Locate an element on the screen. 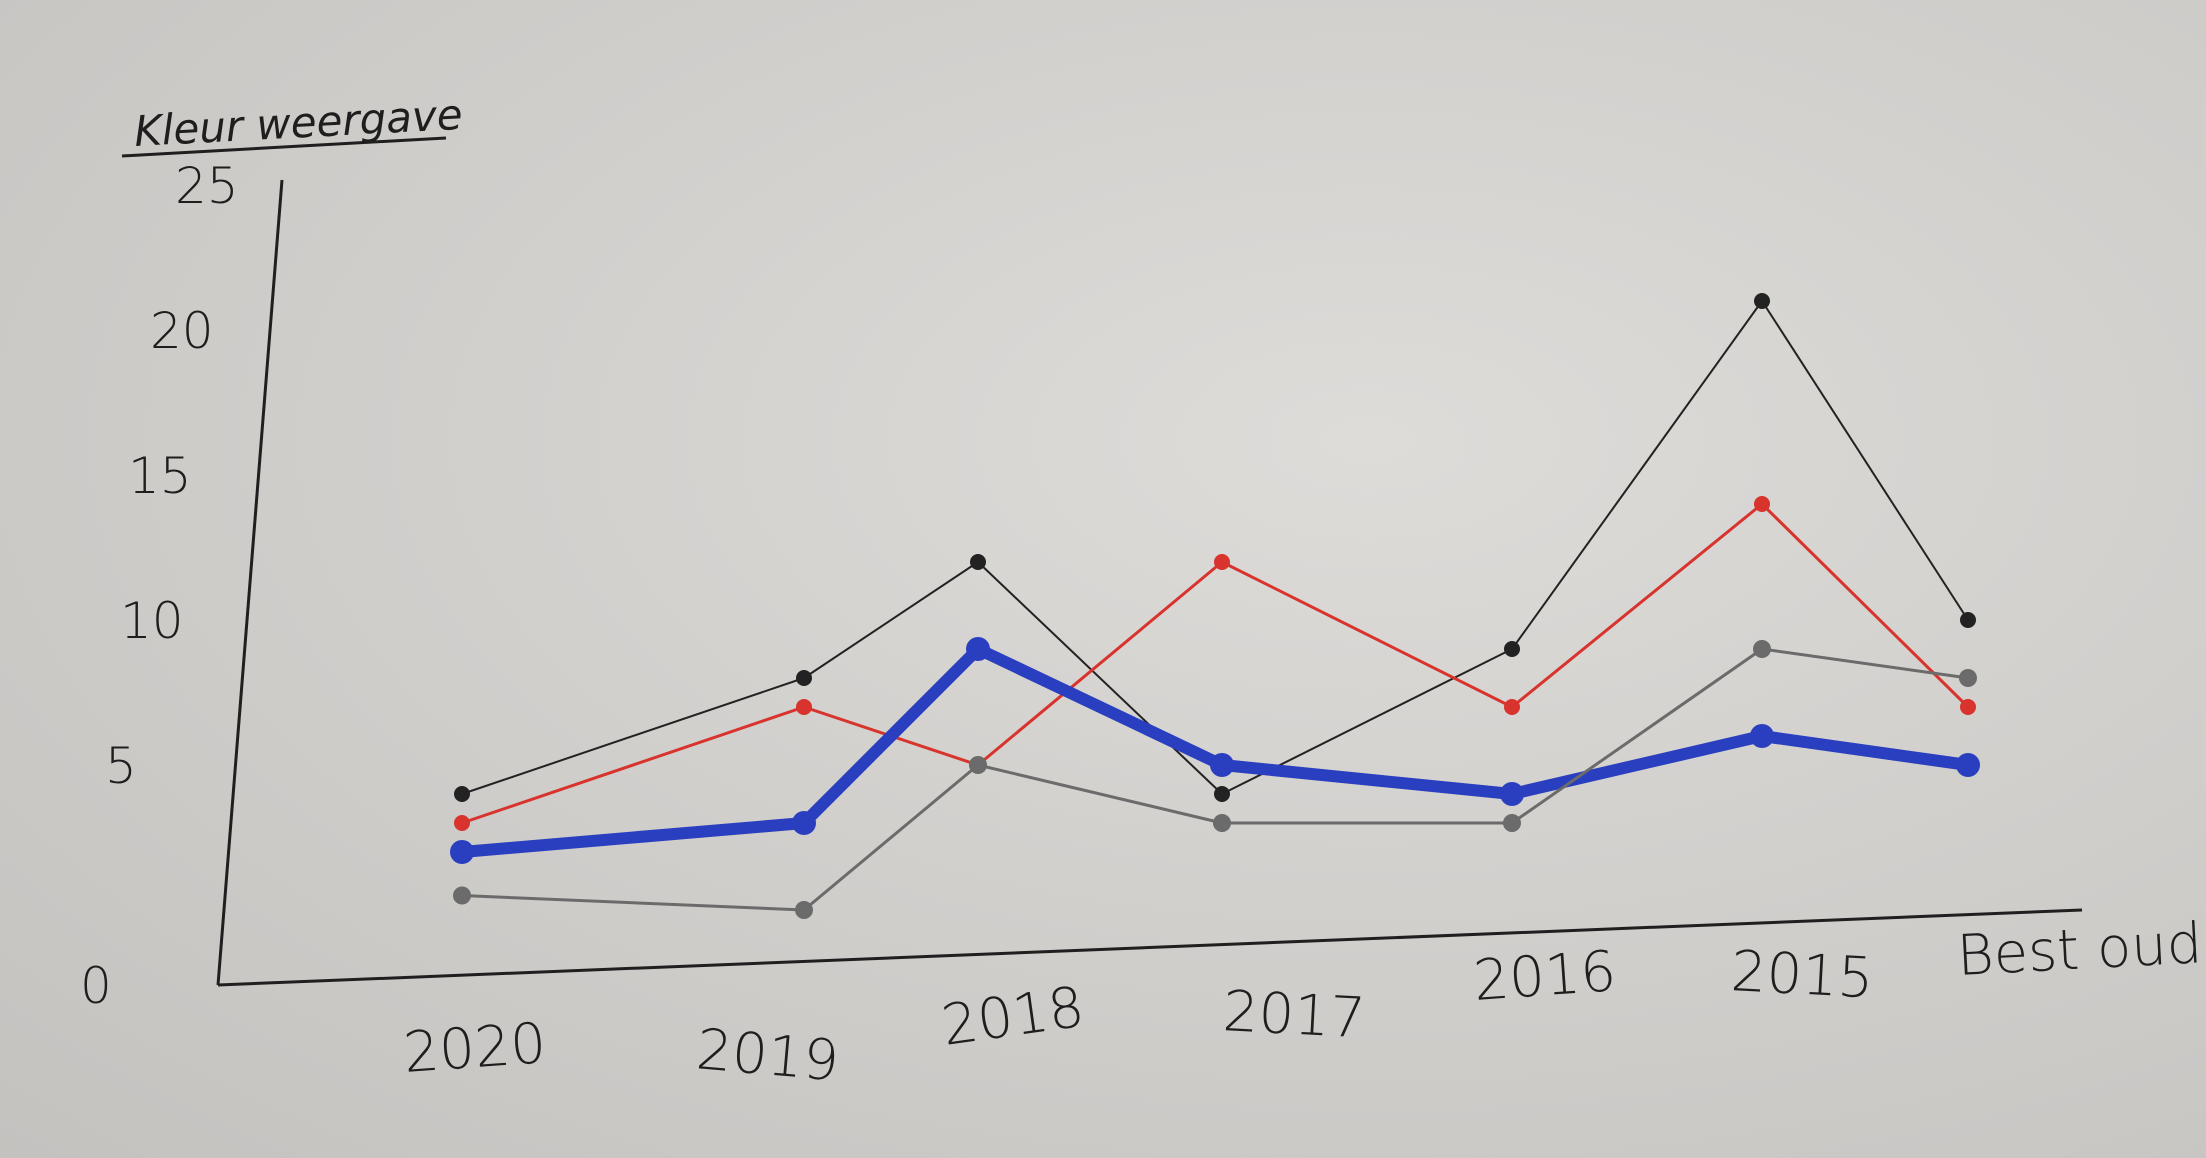  y-tick-label: 15 is located at coordinates (160, 476).